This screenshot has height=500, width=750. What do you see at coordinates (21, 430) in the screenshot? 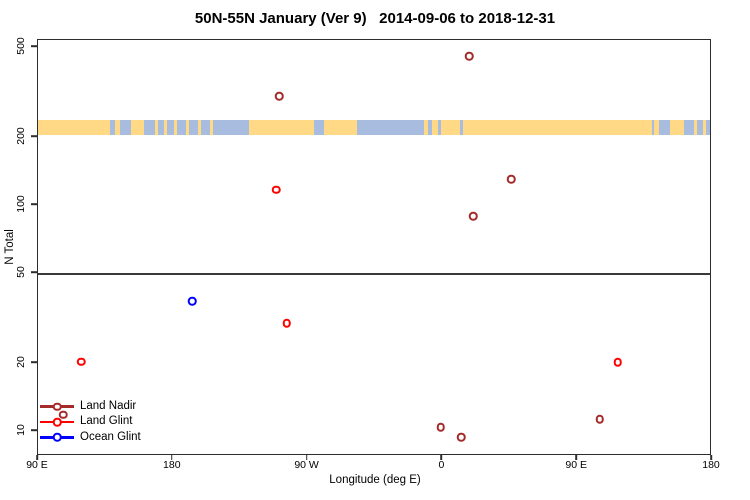
I see `y-tick-label: 10` at bounding box center [21, 430].